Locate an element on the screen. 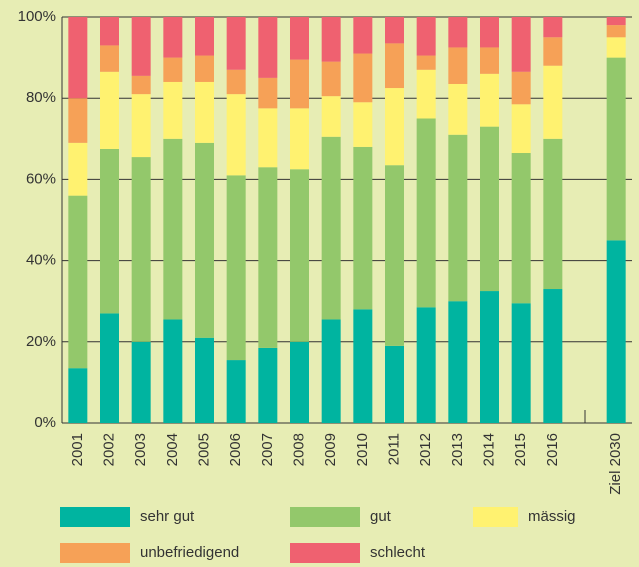 The width and height of the screenshot is (639, 567). legend-label: unbefriedigend is located at coordinates (189, 552).